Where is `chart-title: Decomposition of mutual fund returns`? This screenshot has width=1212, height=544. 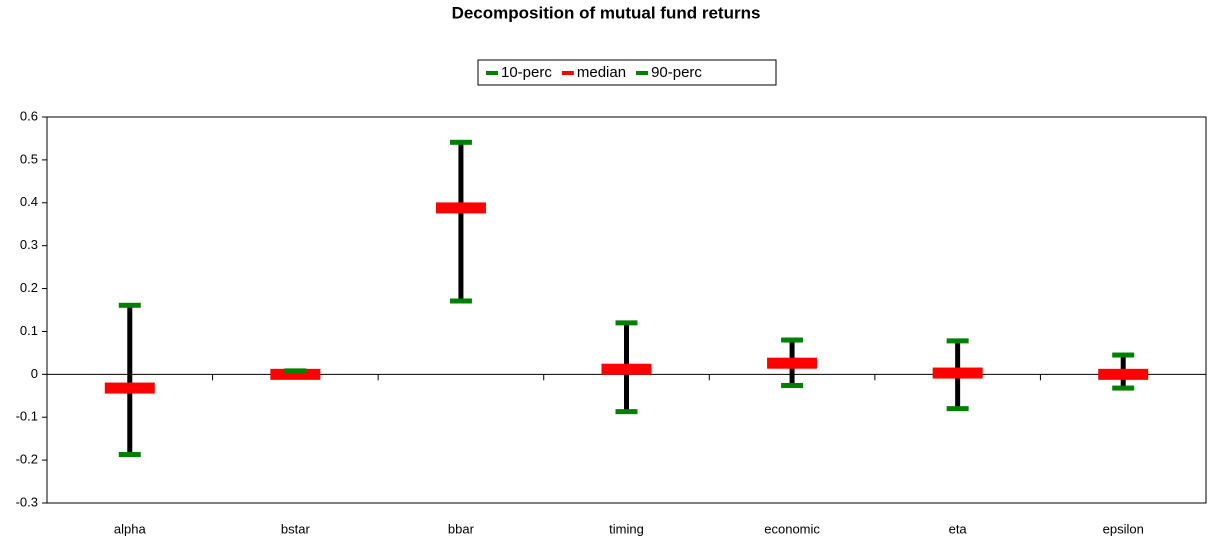
chart-title: Decomposition of mutual fund returns is located at coordinates (606, 12).